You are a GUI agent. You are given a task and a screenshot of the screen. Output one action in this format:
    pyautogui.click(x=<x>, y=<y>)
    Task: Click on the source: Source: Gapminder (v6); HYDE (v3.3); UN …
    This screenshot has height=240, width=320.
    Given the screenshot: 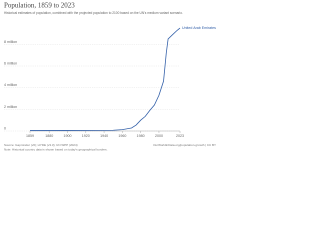 What is the action you would take?
    pyautogui.click(x=41, y=145)
    